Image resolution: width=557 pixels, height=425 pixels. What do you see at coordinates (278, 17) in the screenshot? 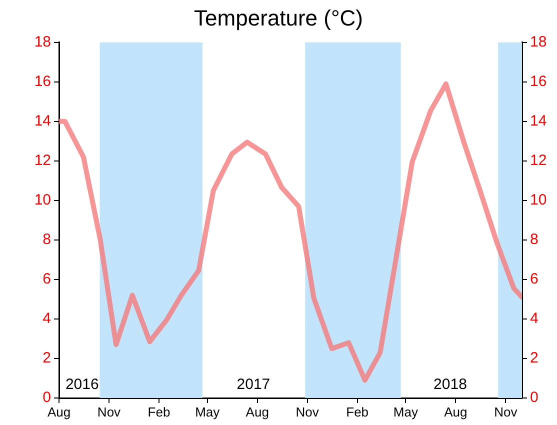
I see `chart-title: Temperature (°C)` at bounding box center [278, 17].